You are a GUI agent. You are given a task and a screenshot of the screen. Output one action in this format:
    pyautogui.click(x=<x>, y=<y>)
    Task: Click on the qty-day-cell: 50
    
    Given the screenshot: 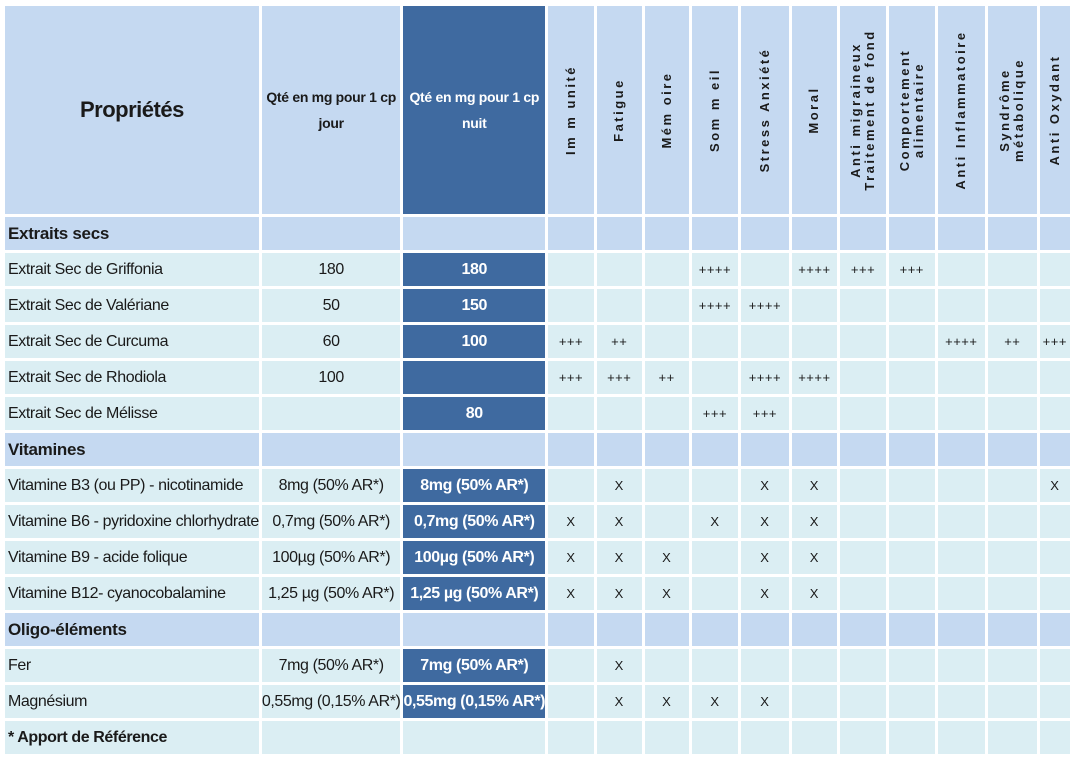 What is the action you would take?
    pyautogui.click(x=331, y=305)
    